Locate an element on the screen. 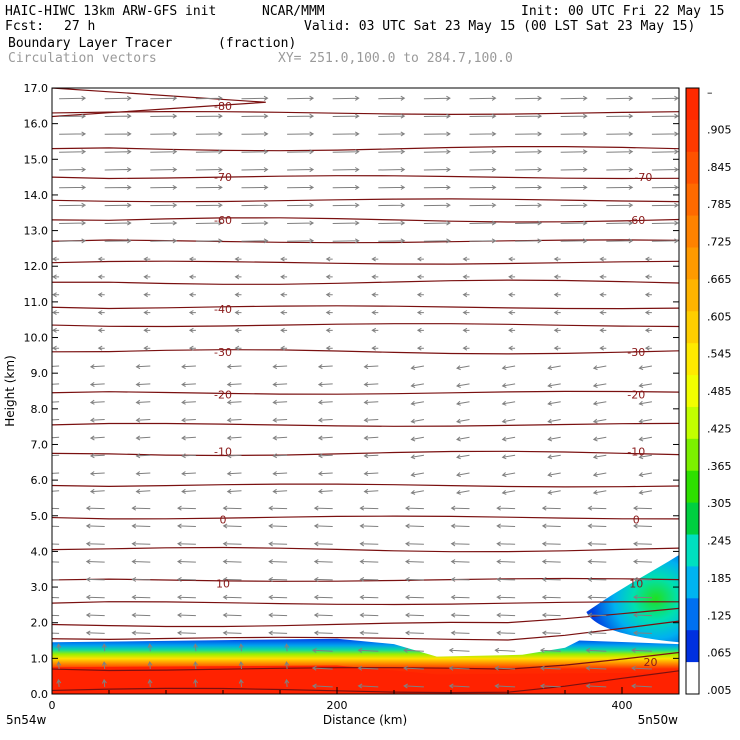 The height and width of the screenshot is (740, 740). colorbar-label: .305 is located at coordinates (719, 503).